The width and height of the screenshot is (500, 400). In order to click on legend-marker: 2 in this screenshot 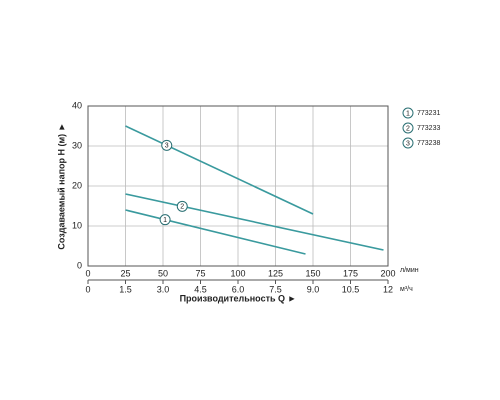, I will do `click(408, 128)`.